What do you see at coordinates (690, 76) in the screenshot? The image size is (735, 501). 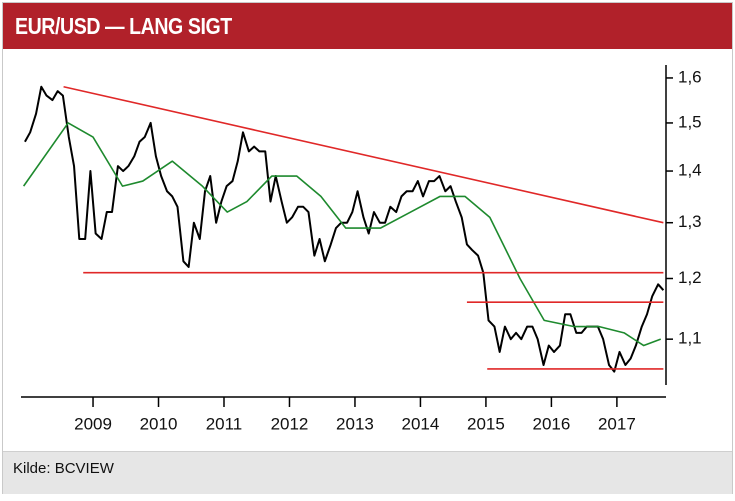 I see `y-tick-label: 1,6` at bounding box center [690, 76].